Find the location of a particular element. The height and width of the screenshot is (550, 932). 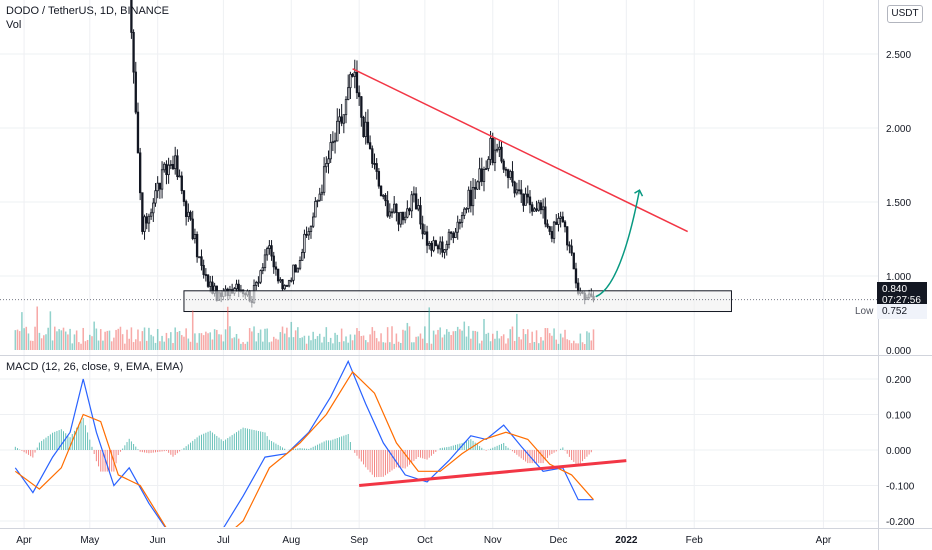

currency-badge: USDT is located at coordinates (905, 14).